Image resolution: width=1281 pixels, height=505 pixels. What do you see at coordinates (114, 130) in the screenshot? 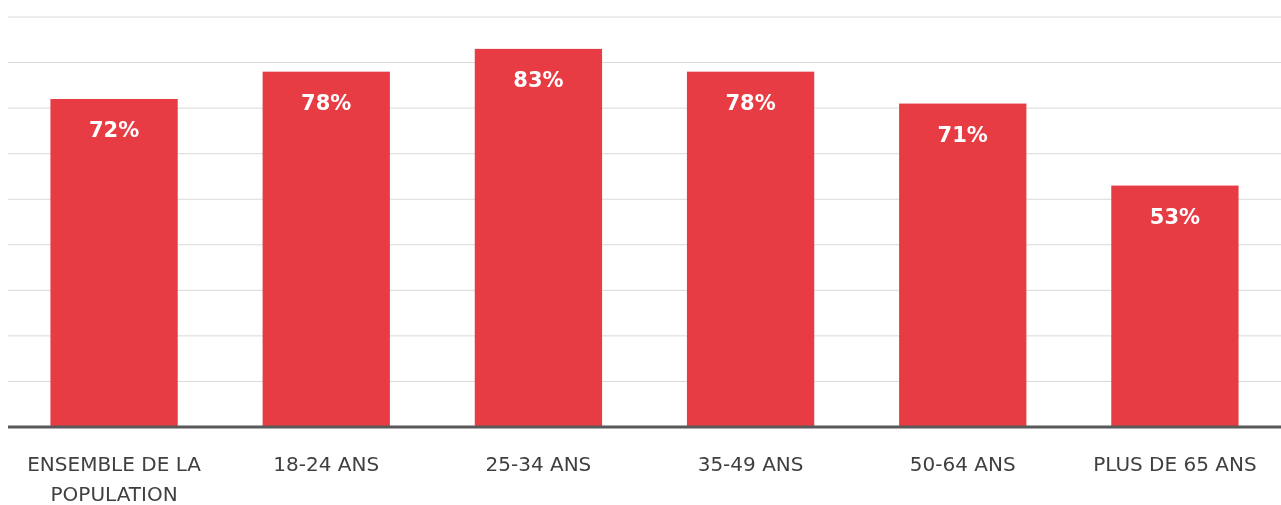
I see `data-label: 72%` at bounding box center [114, 130].